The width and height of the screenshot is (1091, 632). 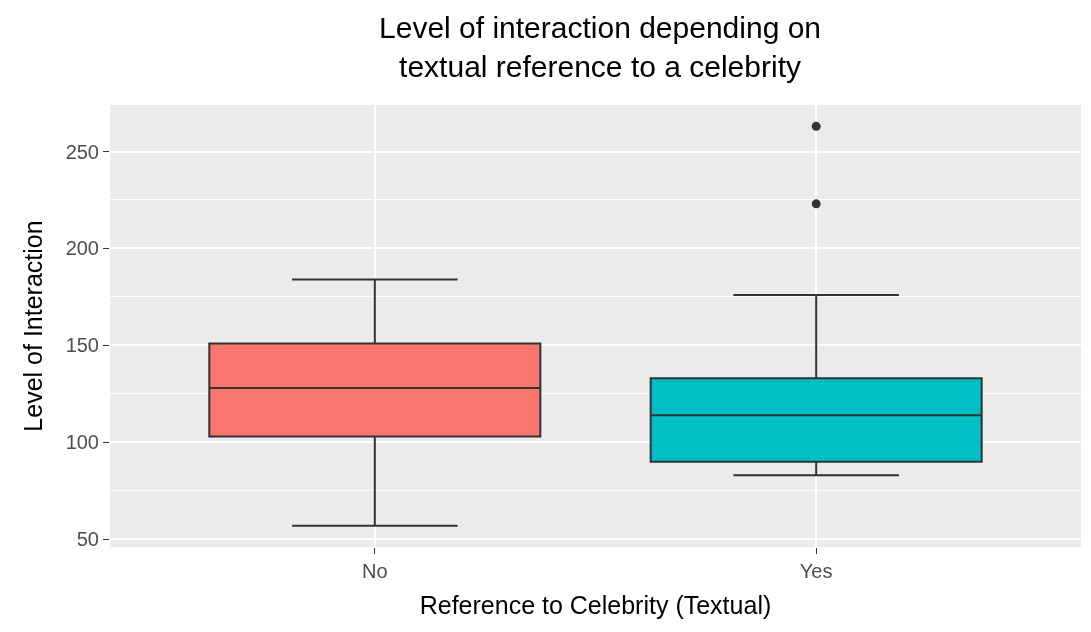 What do you see at coordinates (33, 326) in the screenshot?
I see `y-axis-title: Level of Interaction` at bounding box center [33, 326].